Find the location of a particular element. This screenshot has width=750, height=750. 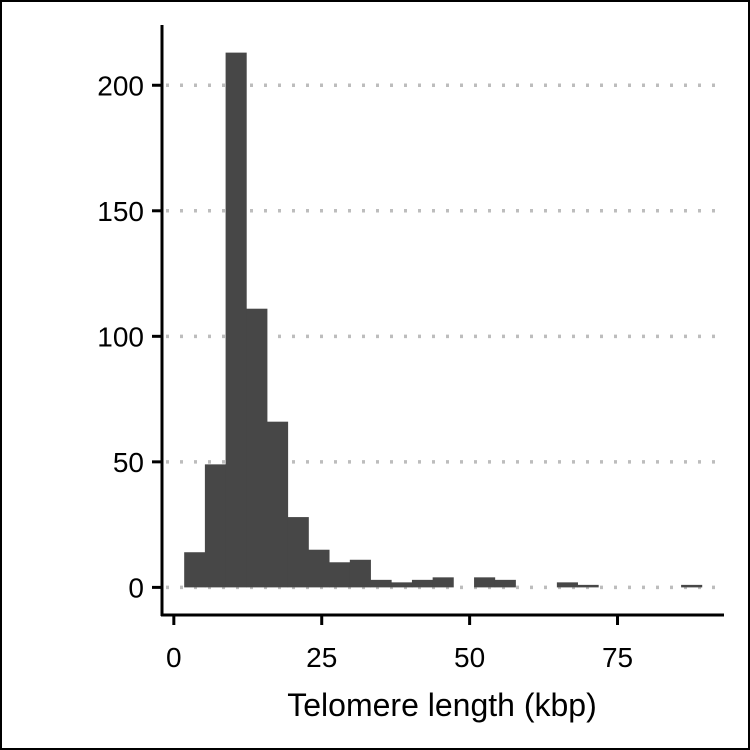

y-tick-label-150: 150 is located at coordinates (120, 211).